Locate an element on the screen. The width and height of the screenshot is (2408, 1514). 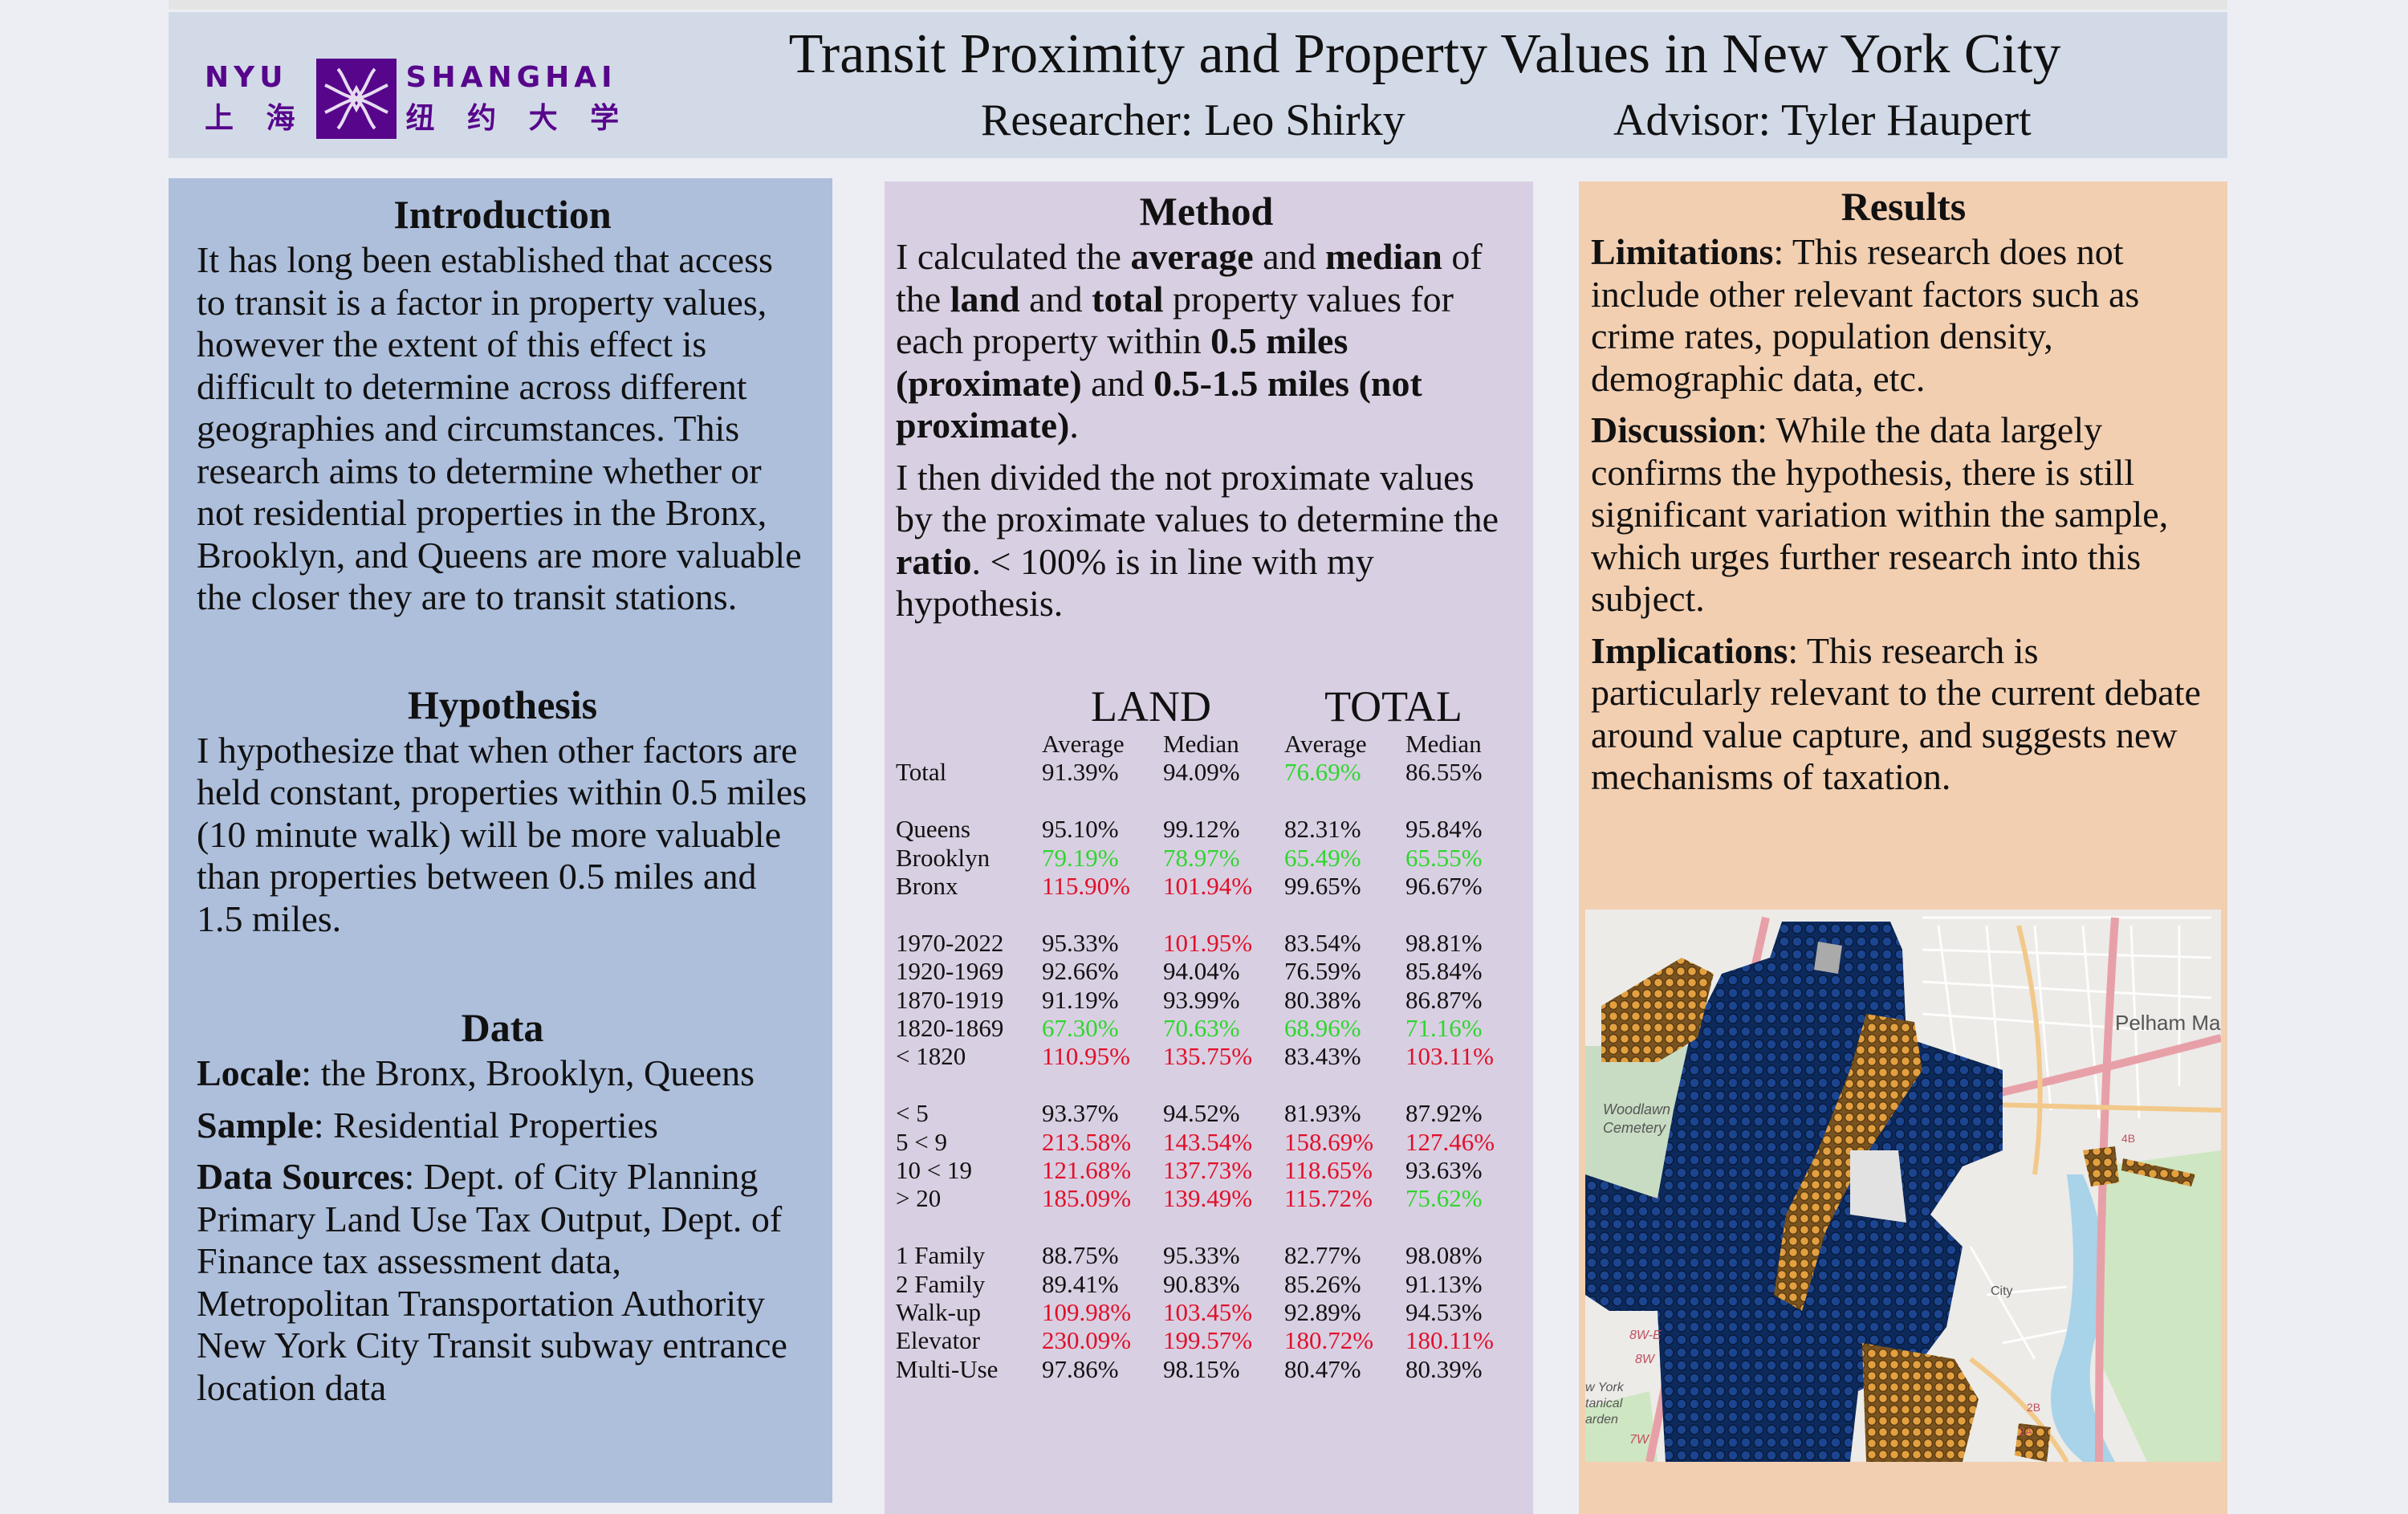
logo-text-zh-left: 上 海 is located at coordinates (256, 118).